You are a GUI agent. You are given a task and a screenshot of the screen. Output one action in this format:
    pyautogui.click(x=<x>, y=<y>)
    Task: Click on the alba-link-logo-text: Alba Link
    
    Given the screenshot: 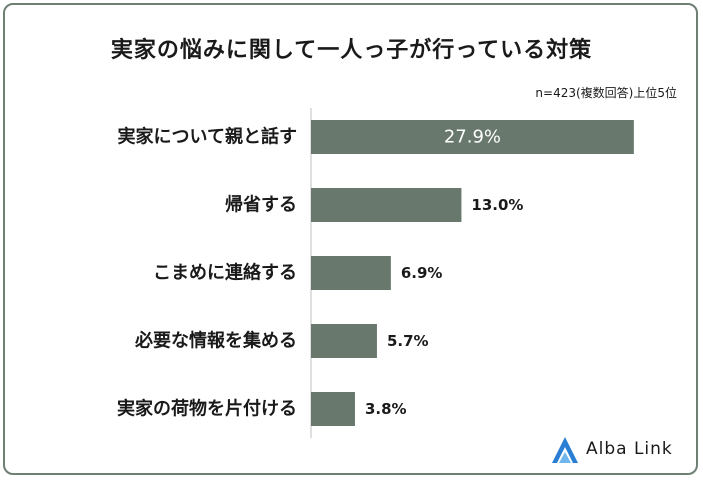 What is the action you would take?
    pyautogui.click(x=629, y=449)
    